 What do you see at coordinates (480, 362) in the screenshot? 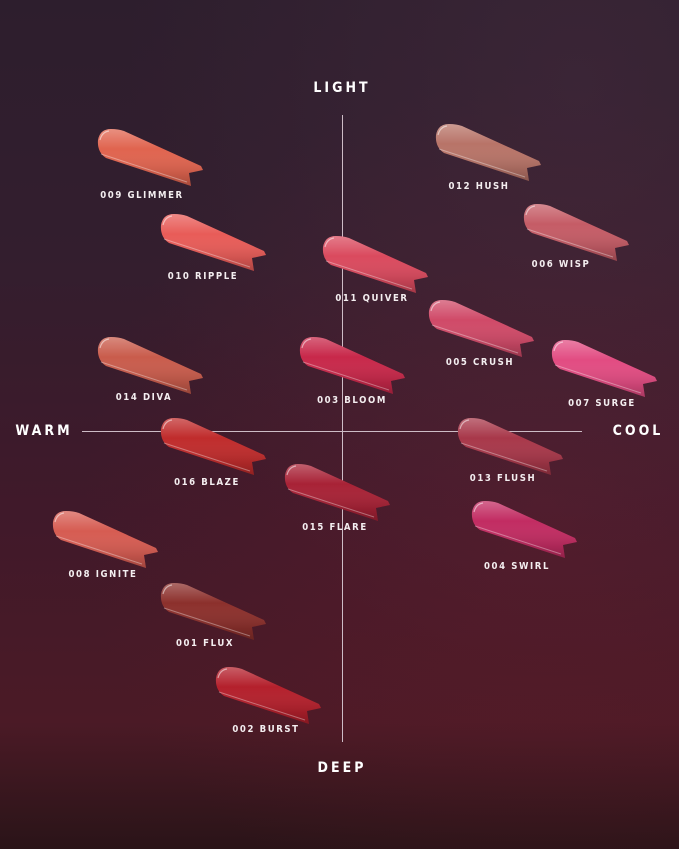
I see `shade-label: 005 CRUSH` at bounding box center [480, 362].